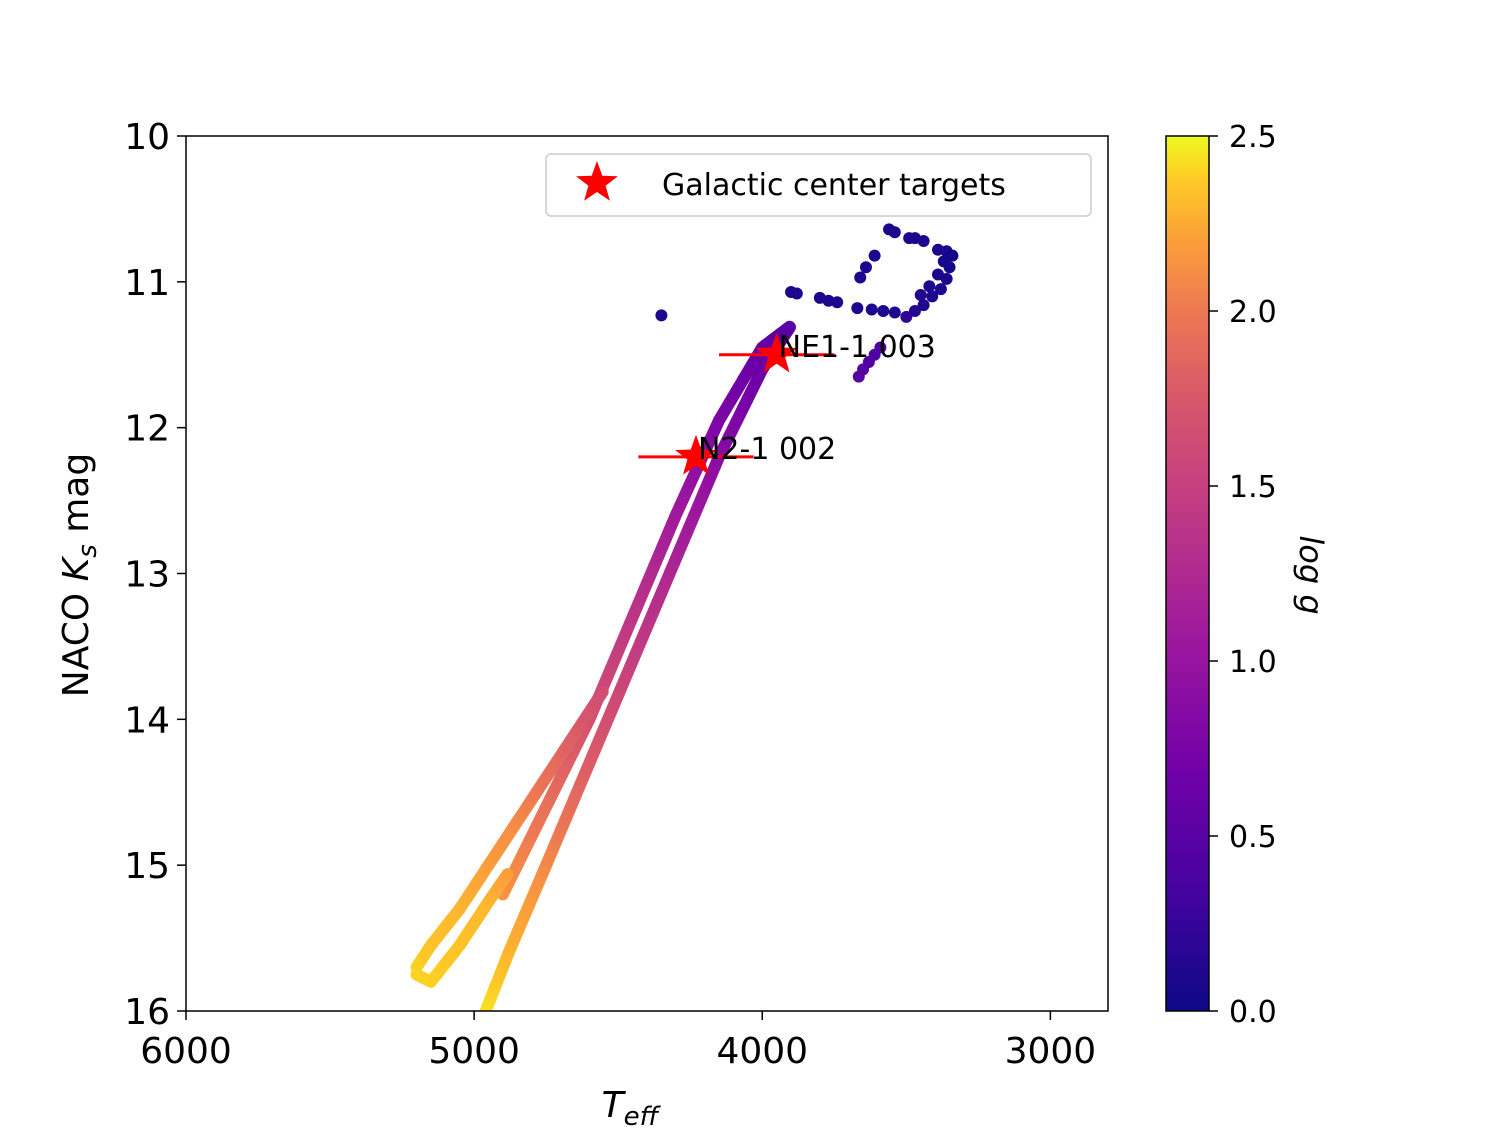 The height and width of the screenshot is (1136, 1488). What do you see at coordinates (147, 1012) in the screenshot?
I see `y-tick-label: 16` at bounding box center [147, 1012].